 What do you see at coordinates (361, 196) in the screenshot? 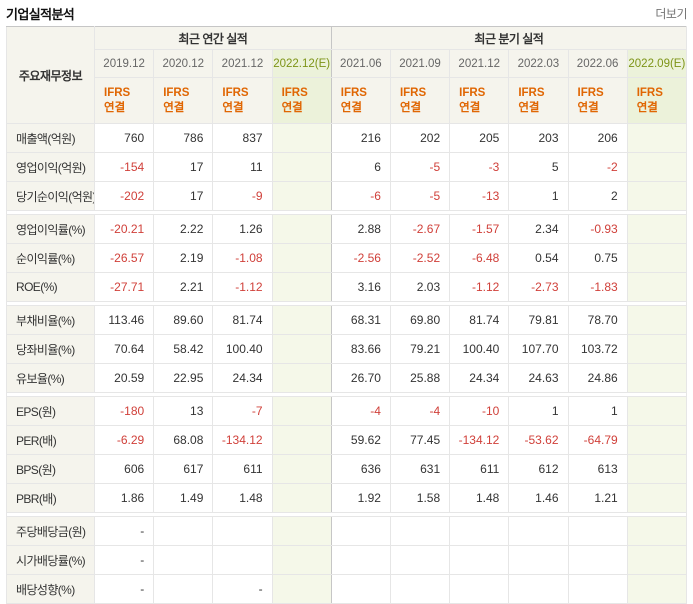
I see `value-cell: -6` at bounding box center [361, 196].